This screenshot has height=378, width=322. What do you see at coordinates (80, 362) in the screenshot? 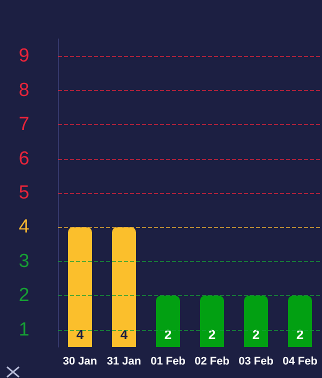
I see `x-tick-label: 30 Jan` at bounding box center [80, 362].